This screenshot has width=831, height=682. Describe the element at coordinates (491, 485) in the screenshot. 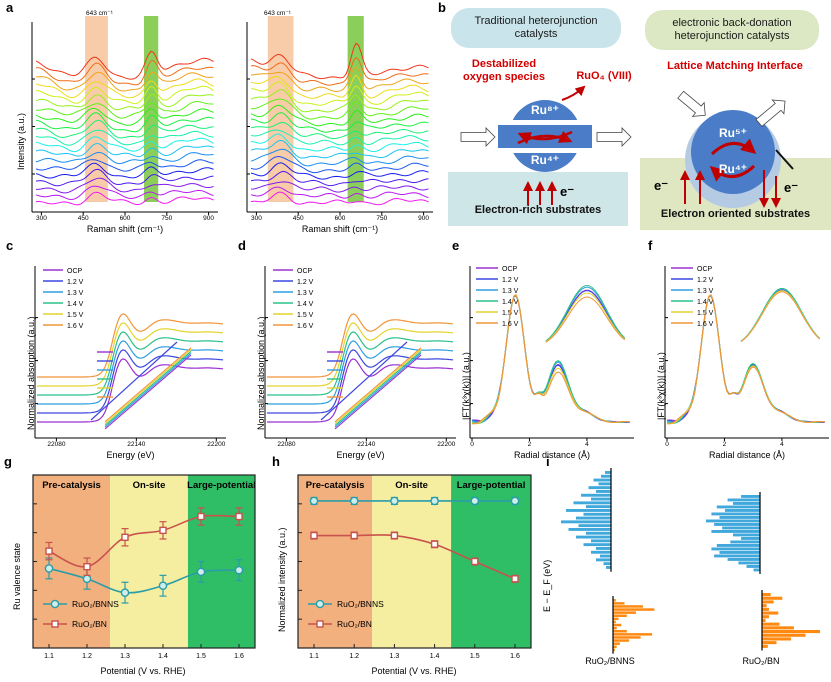

I see `svg-text: Large-potential` at that location.